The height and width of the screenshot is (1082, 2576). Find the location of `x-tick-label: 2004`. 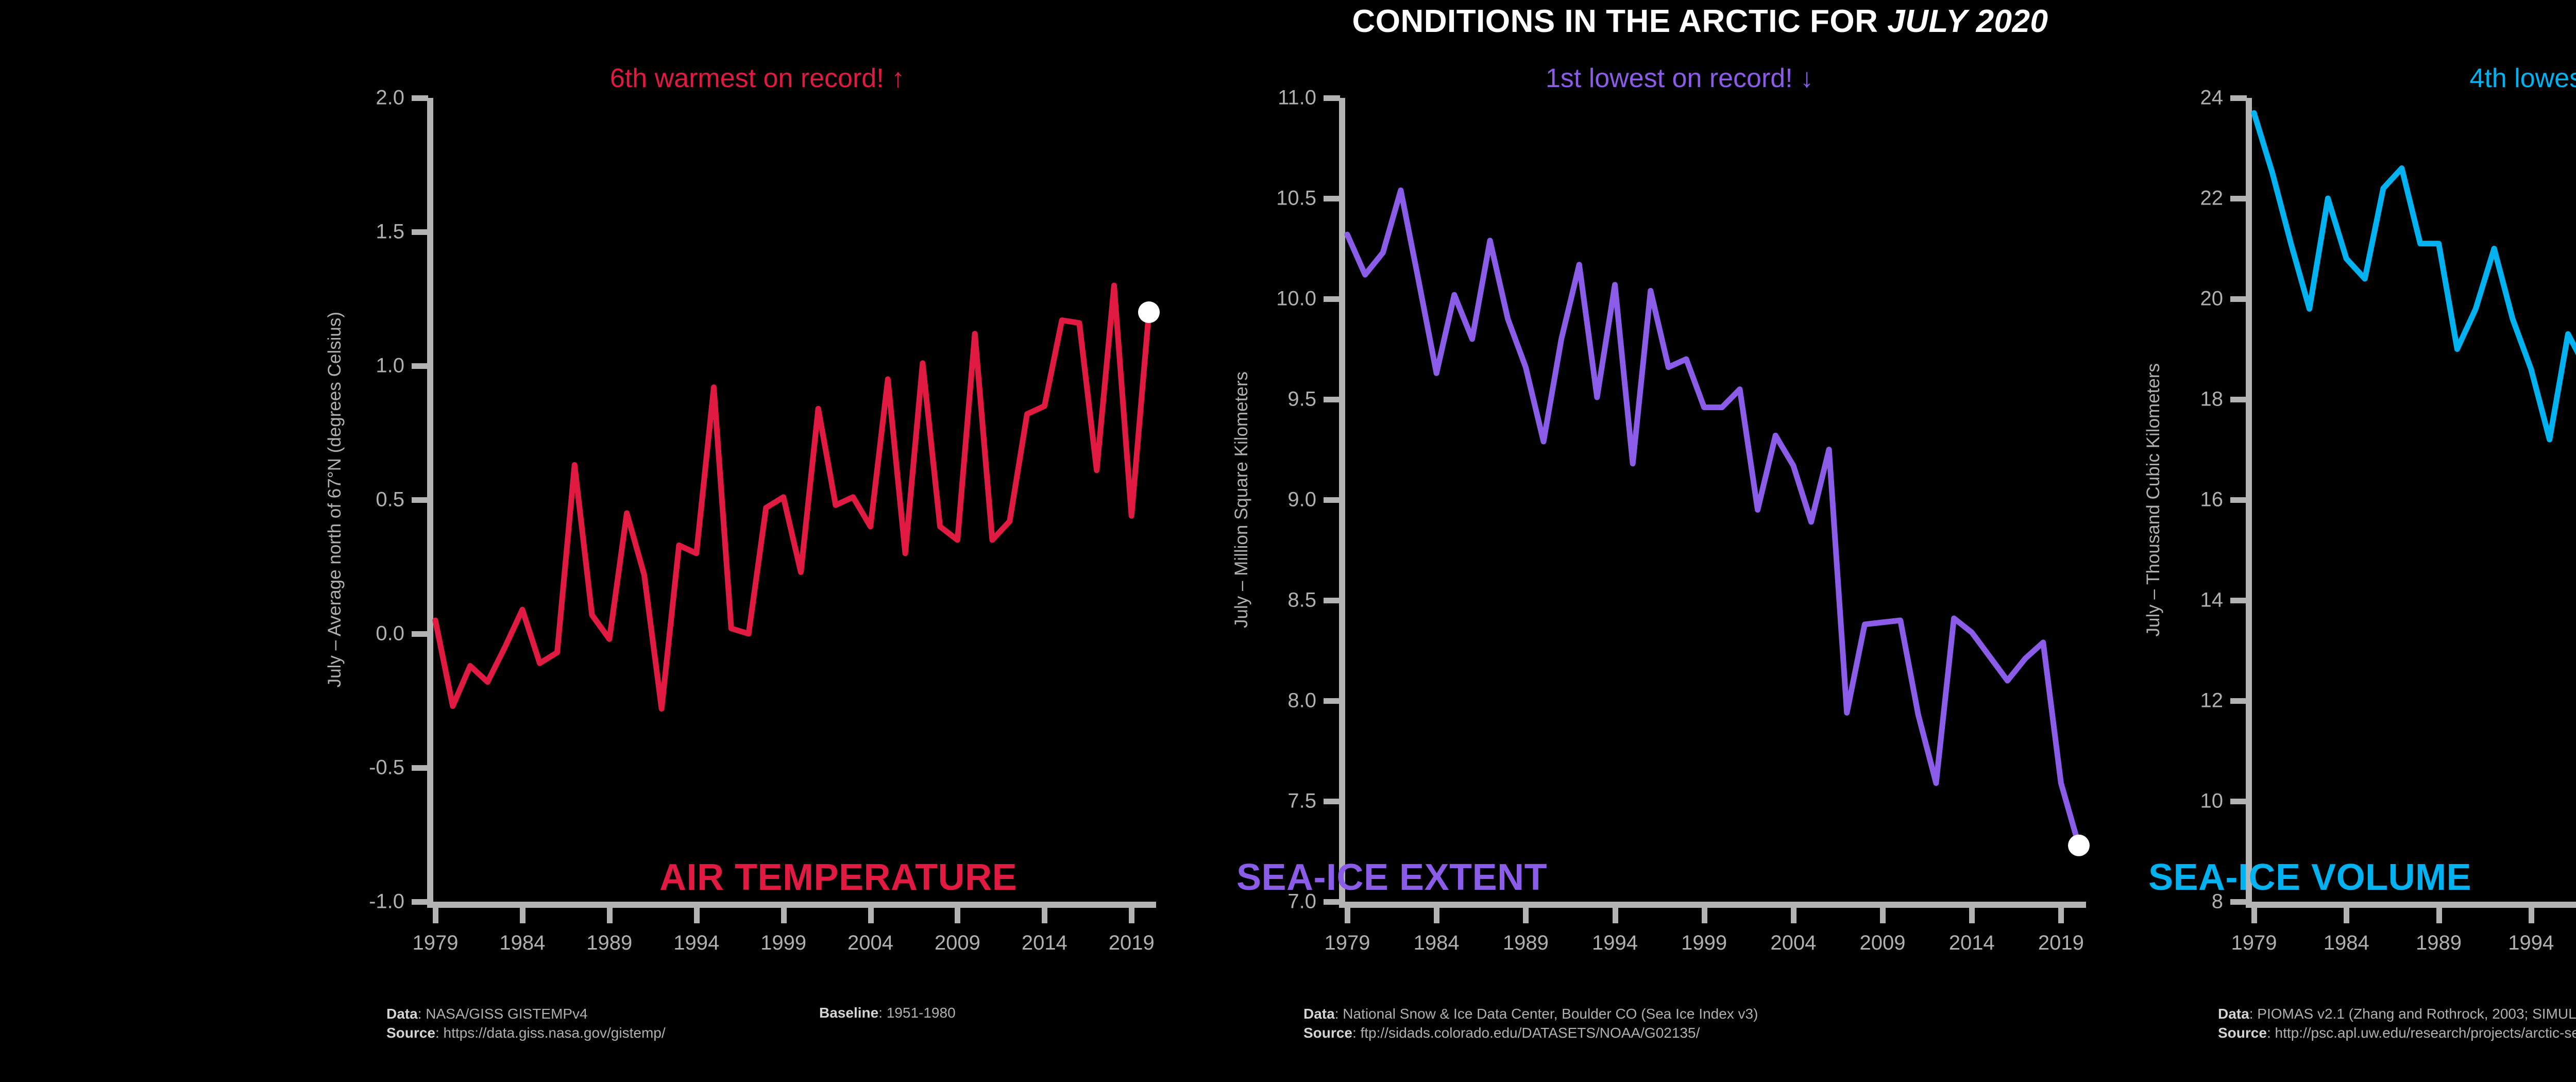

x-tick-label: 2004 is located at coordinates (870, 943).